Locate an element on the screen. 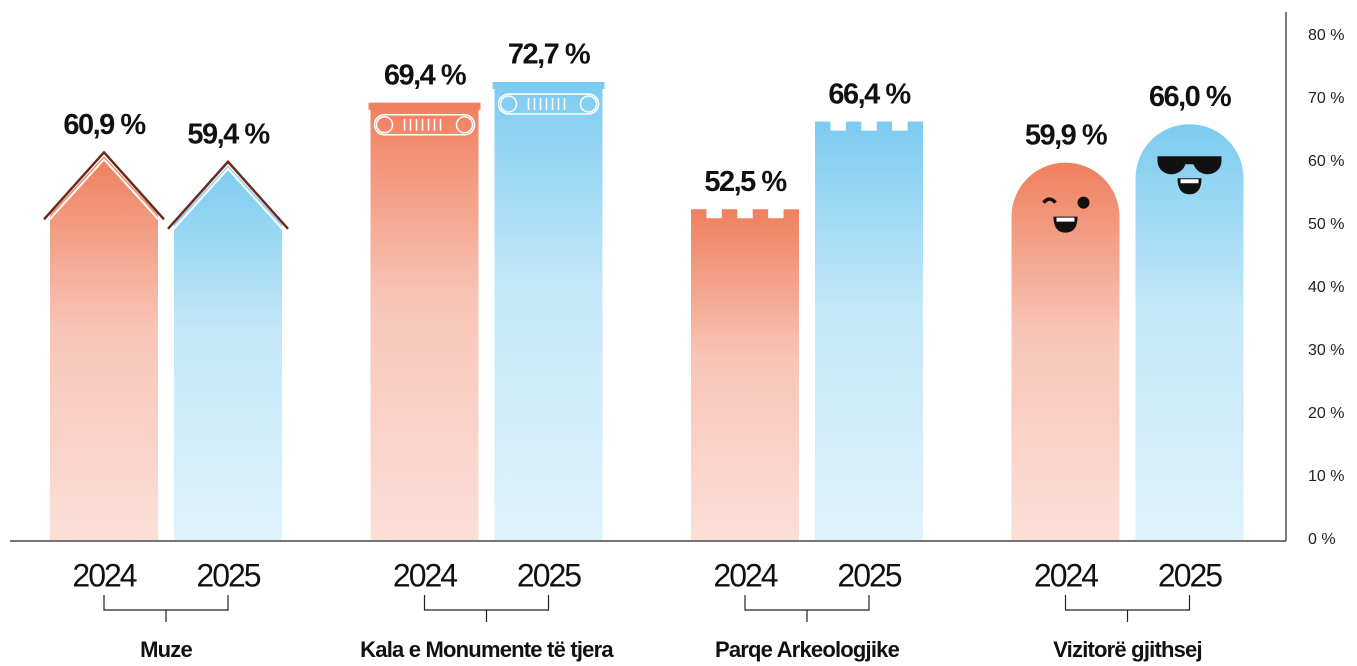  y-tick-label: 40 % is located at coordinates (1326, 287).